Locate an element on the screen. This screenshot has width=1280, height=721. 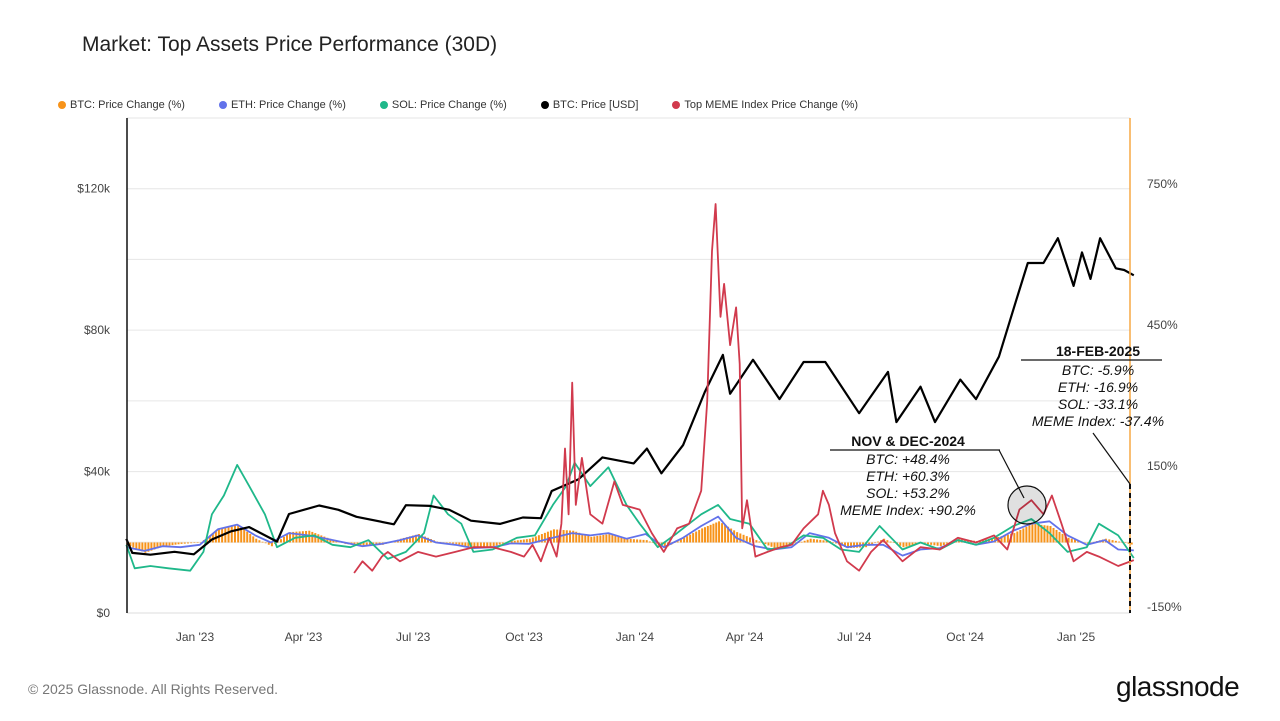
annotation-line: BTC: +48.4% is located at coordinates (908, 459).